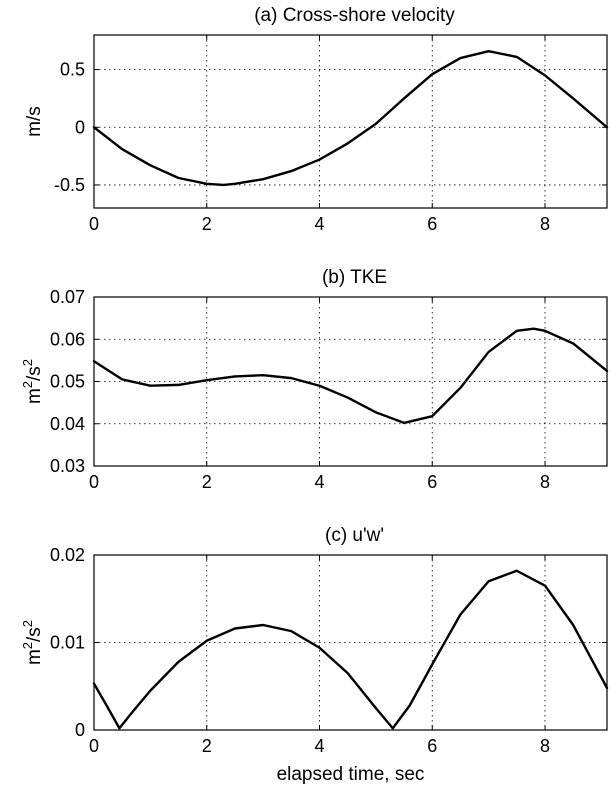 This screenshot has height=789, width=611. What do you see at coordinates (67, 424) in the screenshot?
I see `y-tick-label: 0.04` at bounding box center [67, 424].